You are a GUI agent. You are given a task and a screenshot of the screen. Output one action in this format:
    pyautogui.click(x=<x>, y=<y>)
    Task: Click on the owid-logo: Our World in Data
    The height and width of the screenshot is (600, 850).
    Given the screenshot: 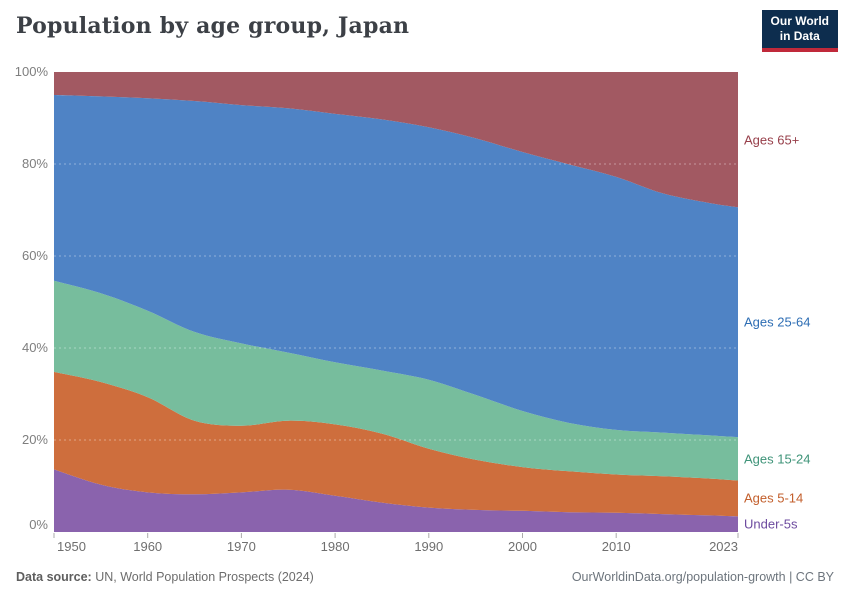 What is the action you would take?
    pyautogui.click(x=799, y=31)
    